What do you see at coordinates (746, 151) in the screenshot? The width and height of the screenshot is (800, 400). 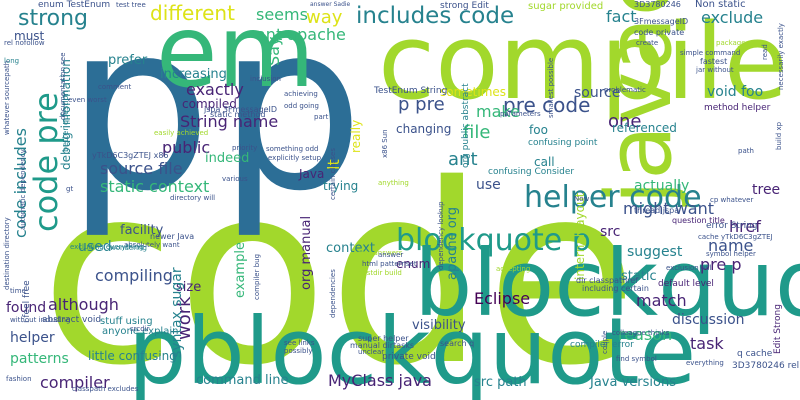 I see `word: path` at bounding box center [746, 151].